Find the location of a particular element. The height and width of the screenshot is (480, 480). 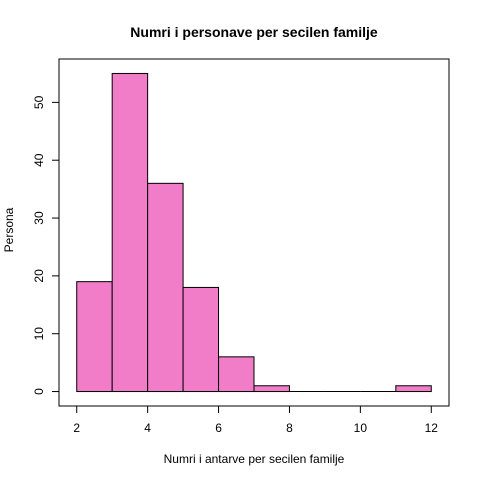

y-tick-label: 10 is located at coordinates (39, 334).